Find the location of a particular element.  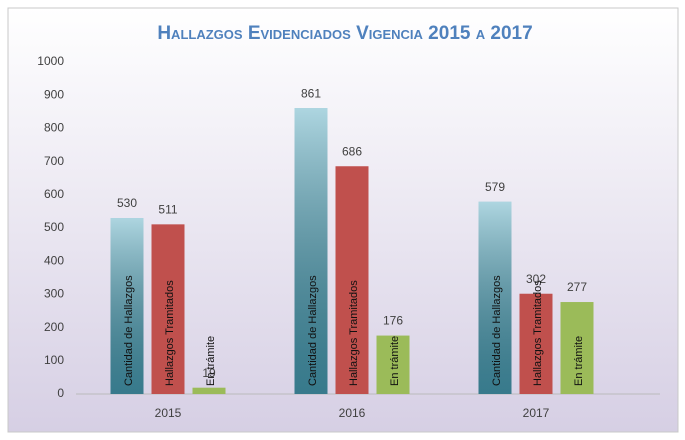

x-tick-label: 2017 is located at coordinates (536, 413).